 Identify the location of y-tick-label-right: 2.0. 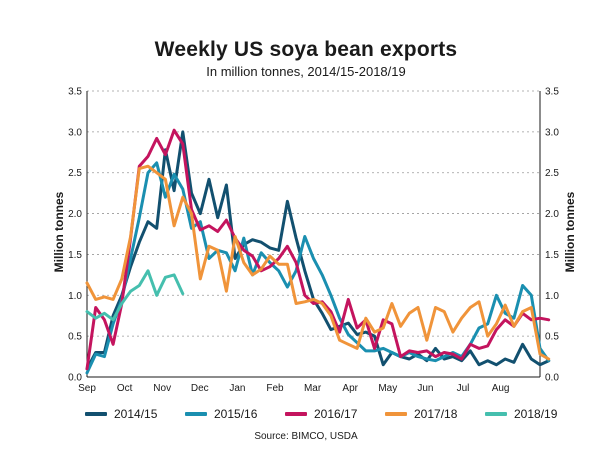
(552, 214).